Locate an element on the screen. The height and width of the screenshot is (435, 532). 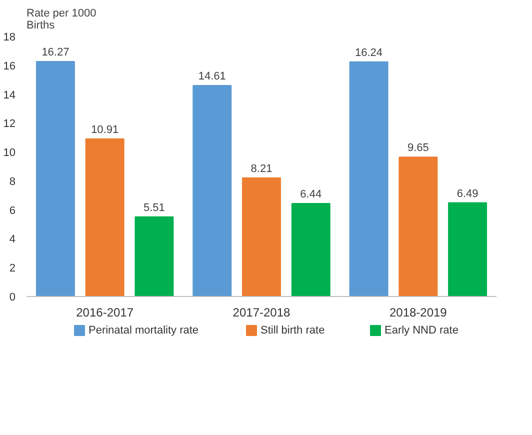
y-tick-label: 0 is located at coordinates (12, 298).